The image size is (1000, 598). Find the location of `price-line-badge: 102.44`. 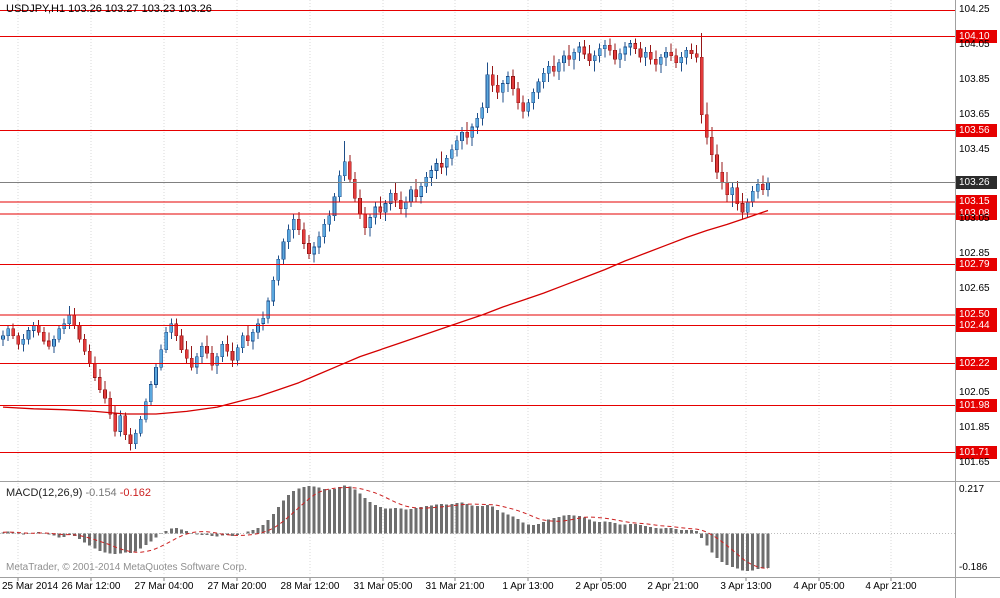

price-line-badge: 102.44 is located at coordinates (976, 325).